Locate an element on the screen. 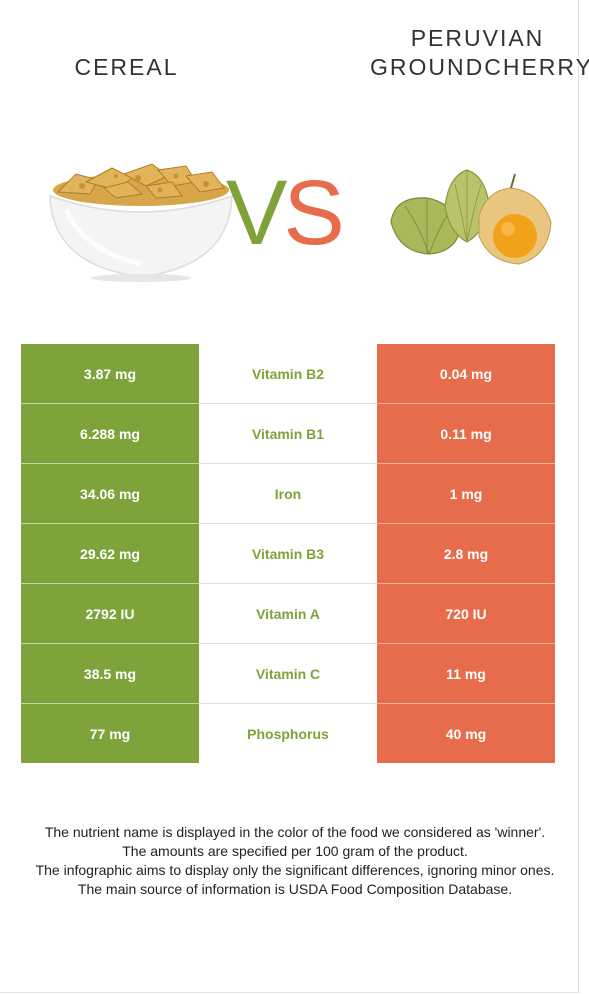  left-value: 29.62 mg is located at coordinates (110, 553).